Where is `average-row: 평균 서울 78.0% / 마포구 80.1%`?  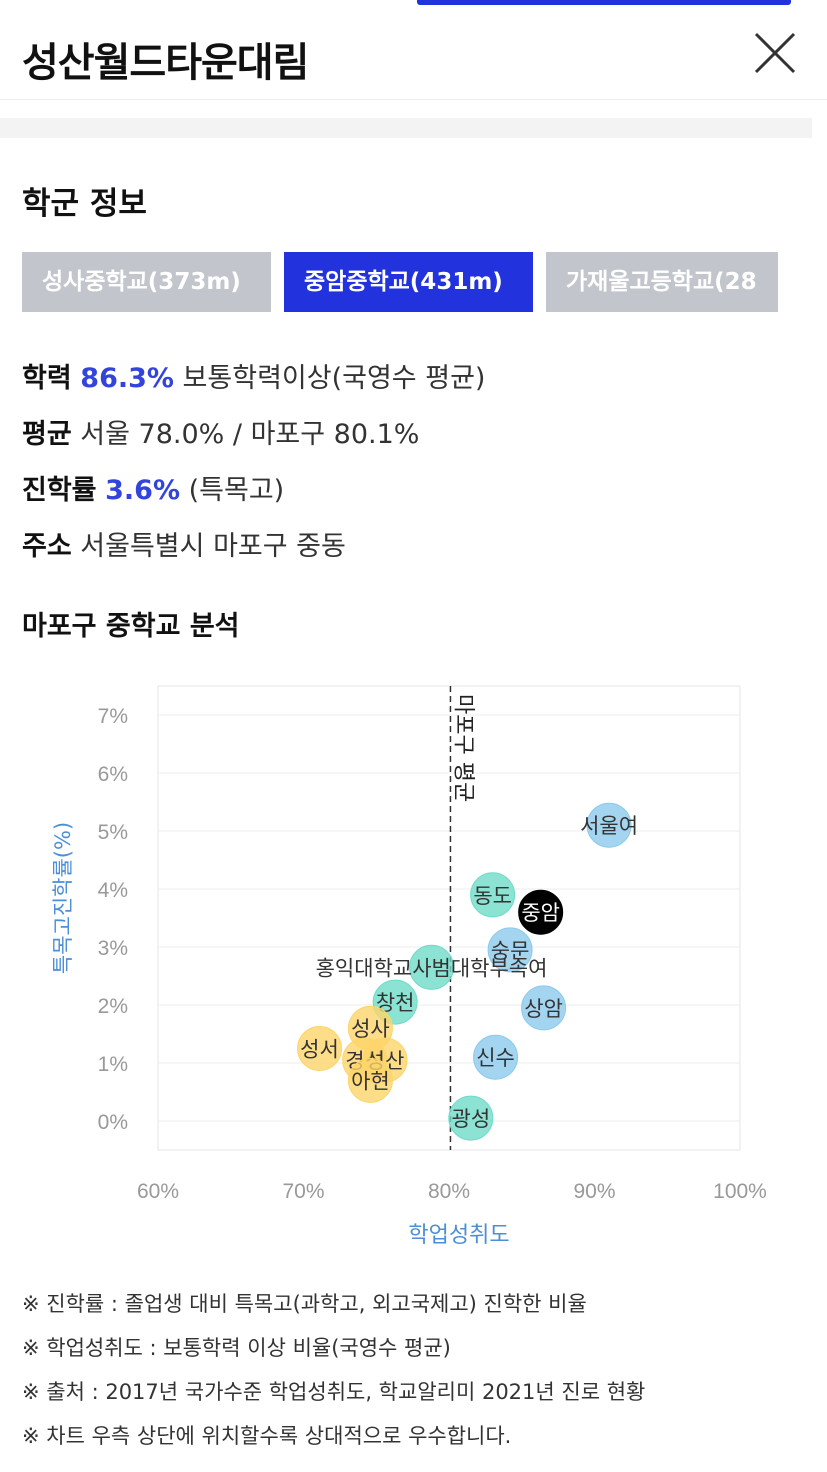
average-row: 평균 서울 78.0% / 마포구 80.1% is located at coordinates (220, 431).